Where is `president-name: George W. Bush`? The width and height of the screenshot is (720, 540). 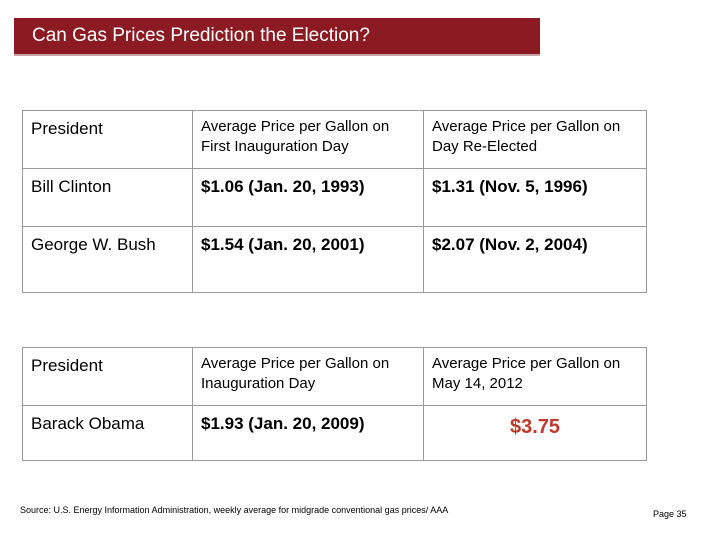 president-name: George W. Bush is located at coordinates (107, 259).